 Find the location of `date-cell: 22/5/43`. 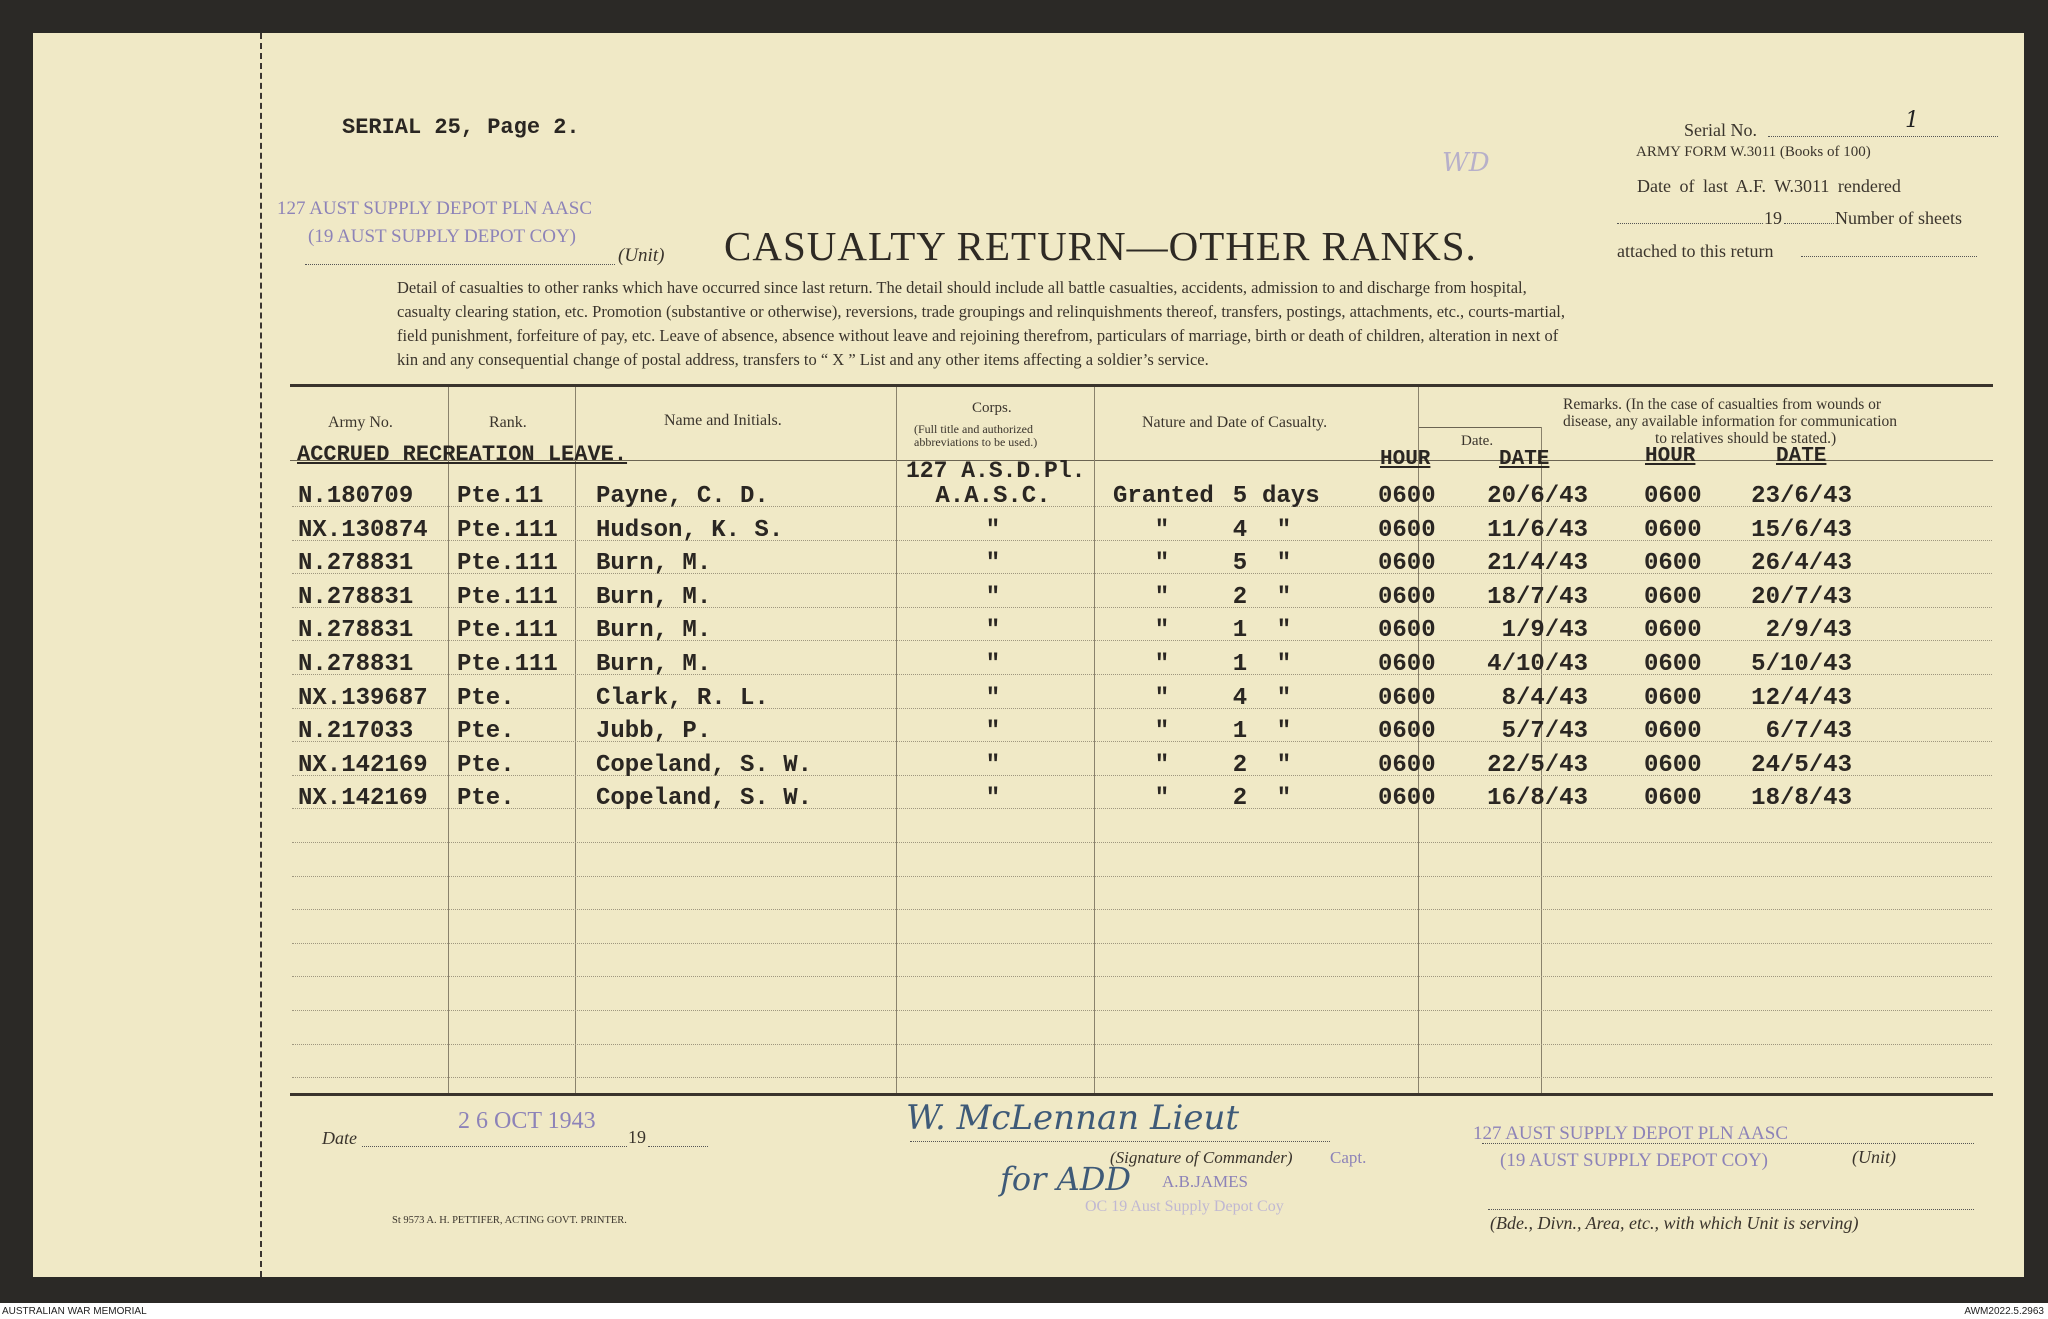

date-cell: 22/5/43 is located at coordinates (1537, 765).